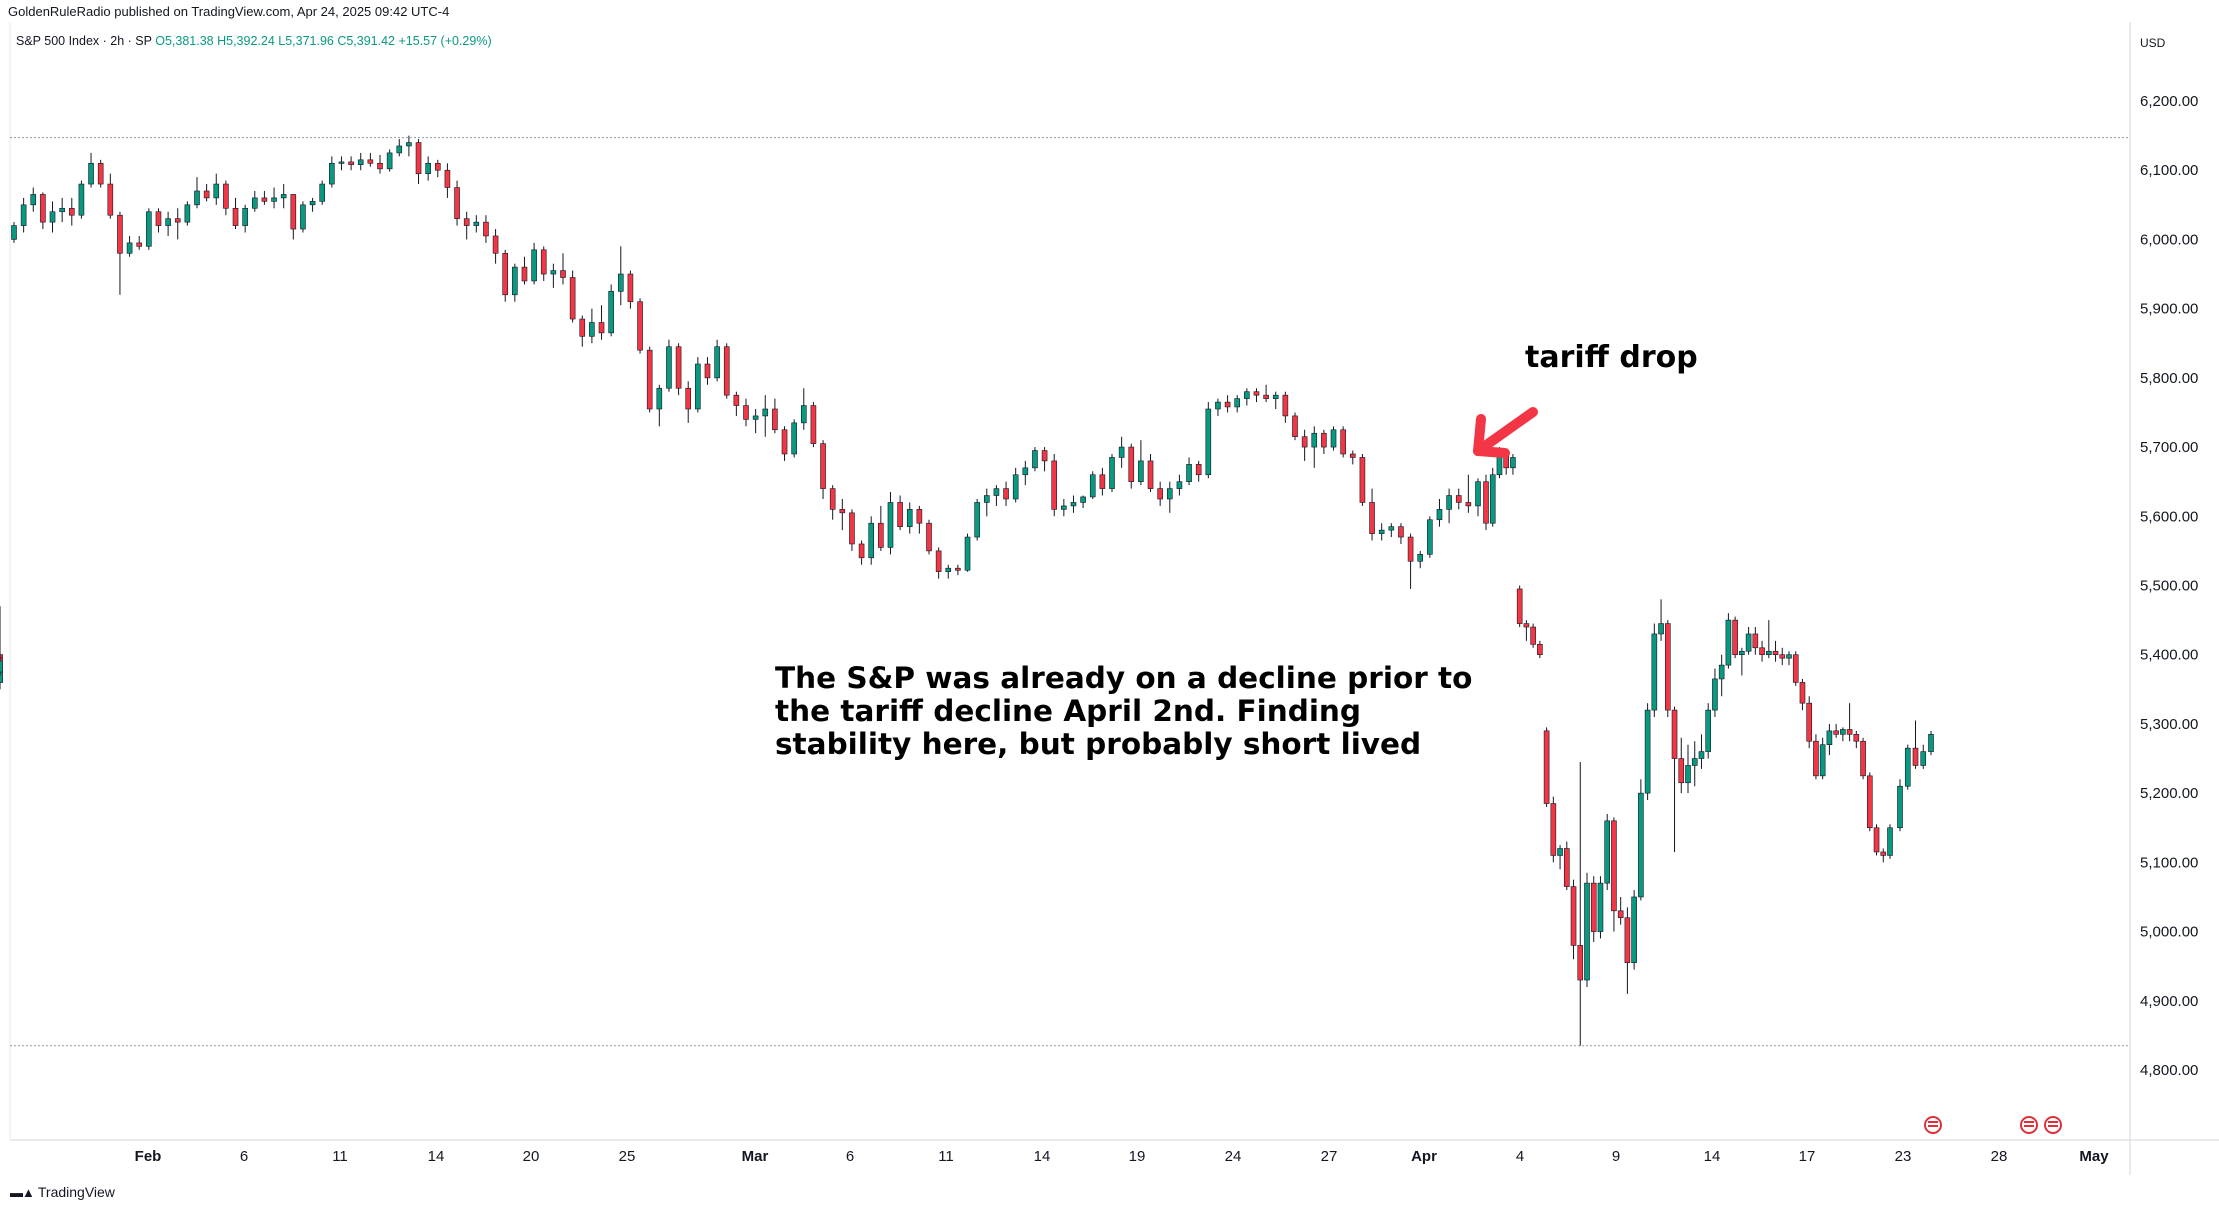  What do you see at coordinates (2169, 724) in the screenshot?
I see `y-tick-label: 5,300.00` at bounding box center [2169, 724].